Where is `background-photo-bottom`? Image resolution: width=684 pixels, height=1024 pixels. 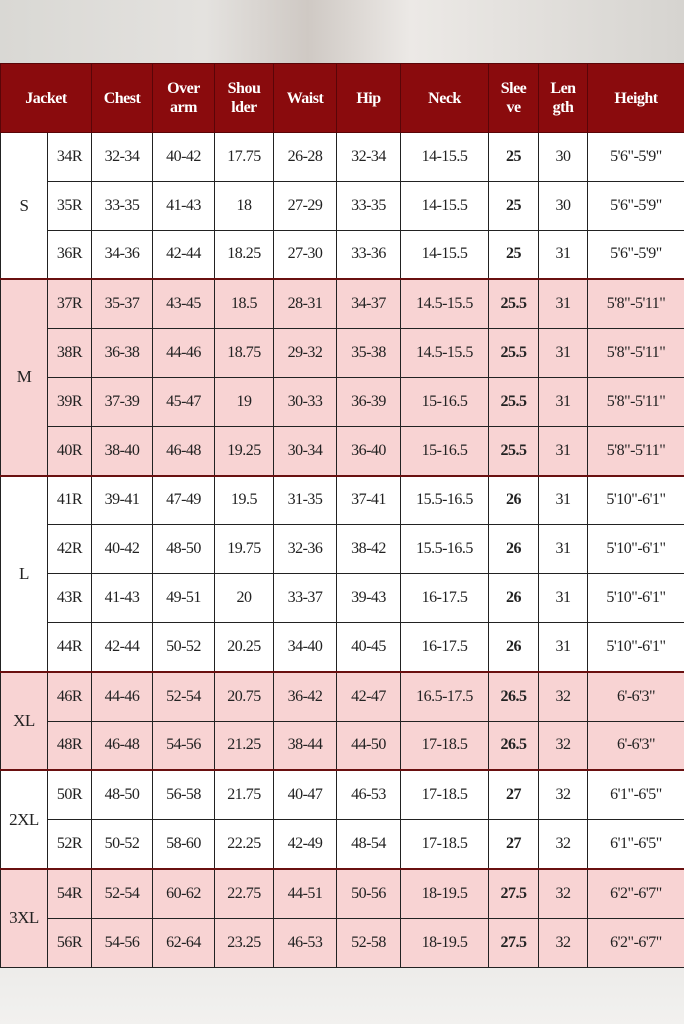
background-photo-bottom is located at coordinates (342, 992).